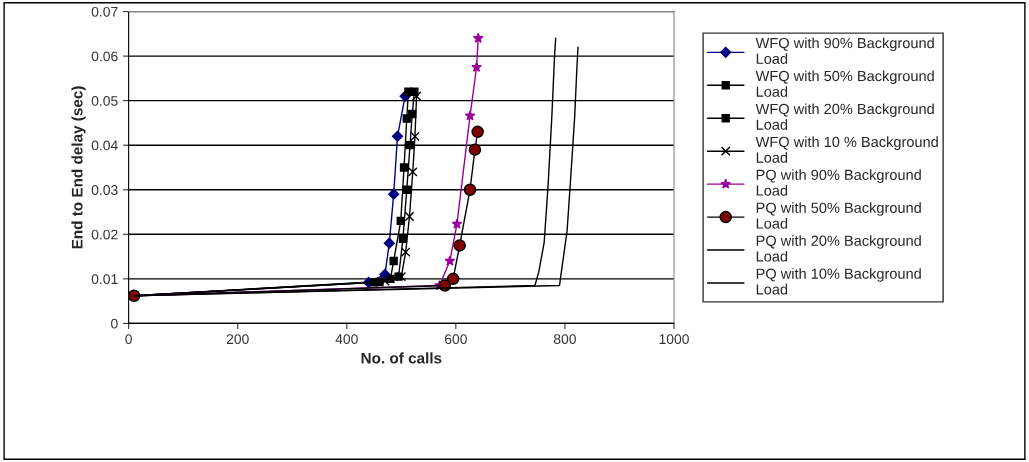 This screenshot has width=1029, height=462. I want to click on y-tick-label: 0, so click(114, 323).